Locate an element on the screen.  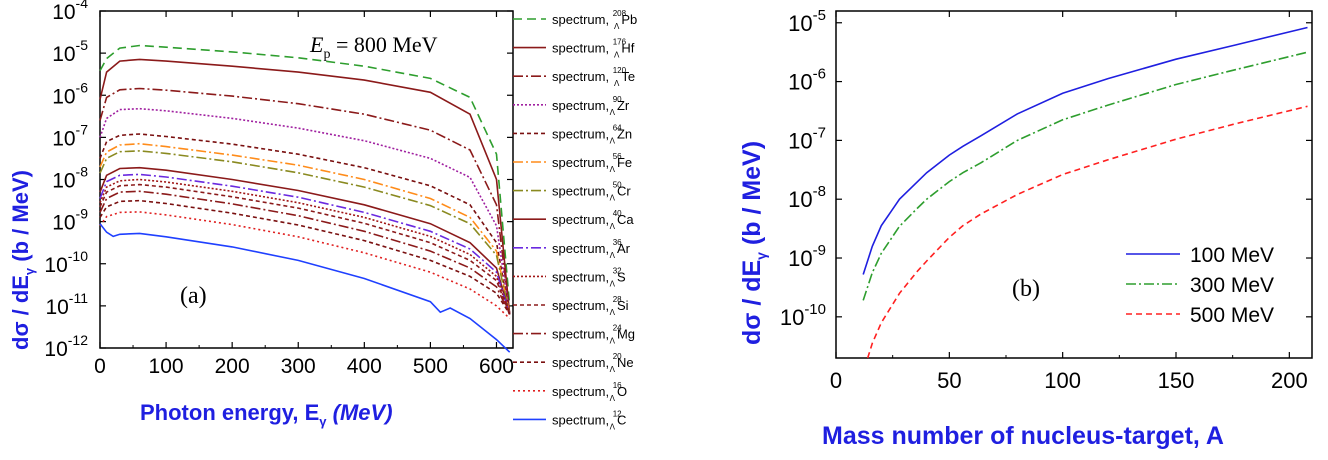
legend-label: spectrum, 176 Λ Hf is located at coordinates (593, 49).